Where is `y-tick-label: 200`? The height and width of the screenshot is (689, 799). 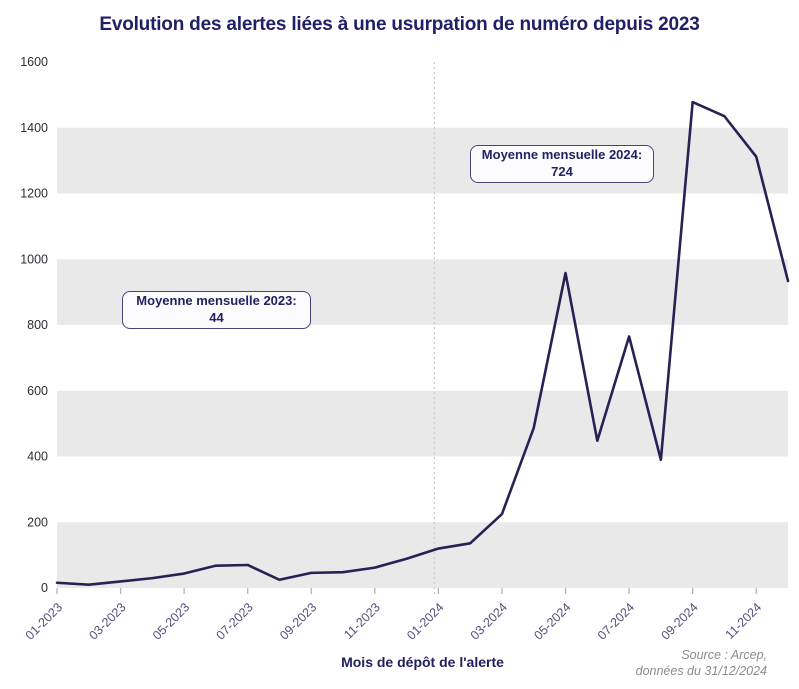 y-tick-label: 200 is located at coordinates (37, 522).